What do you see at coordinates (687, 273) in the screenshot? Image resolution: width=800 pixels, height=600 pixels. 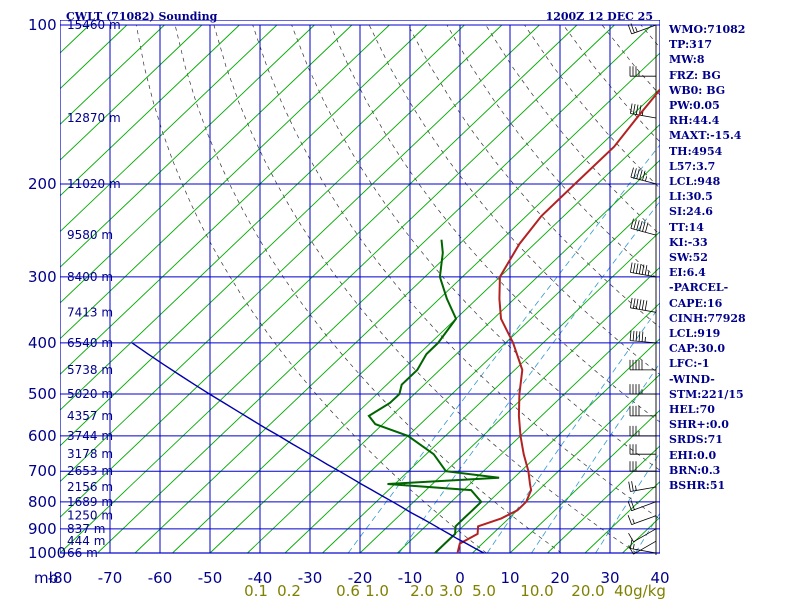 I see `index-item: EI:6.4` at bounding box center [687, 273].